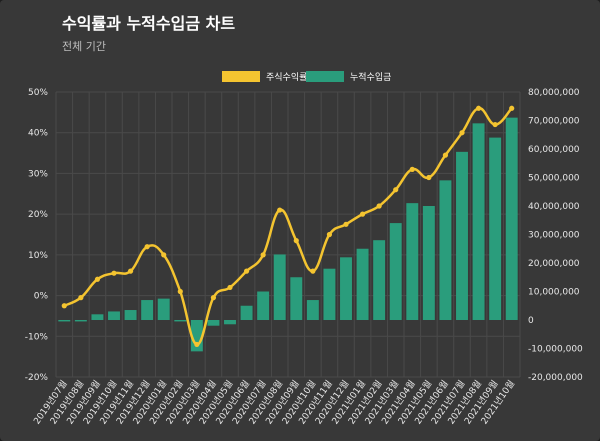  What do you see at coordinates (325, 76) in the screenshot?
I see `legend-swatch-bar` at bounding box center [325, 76].